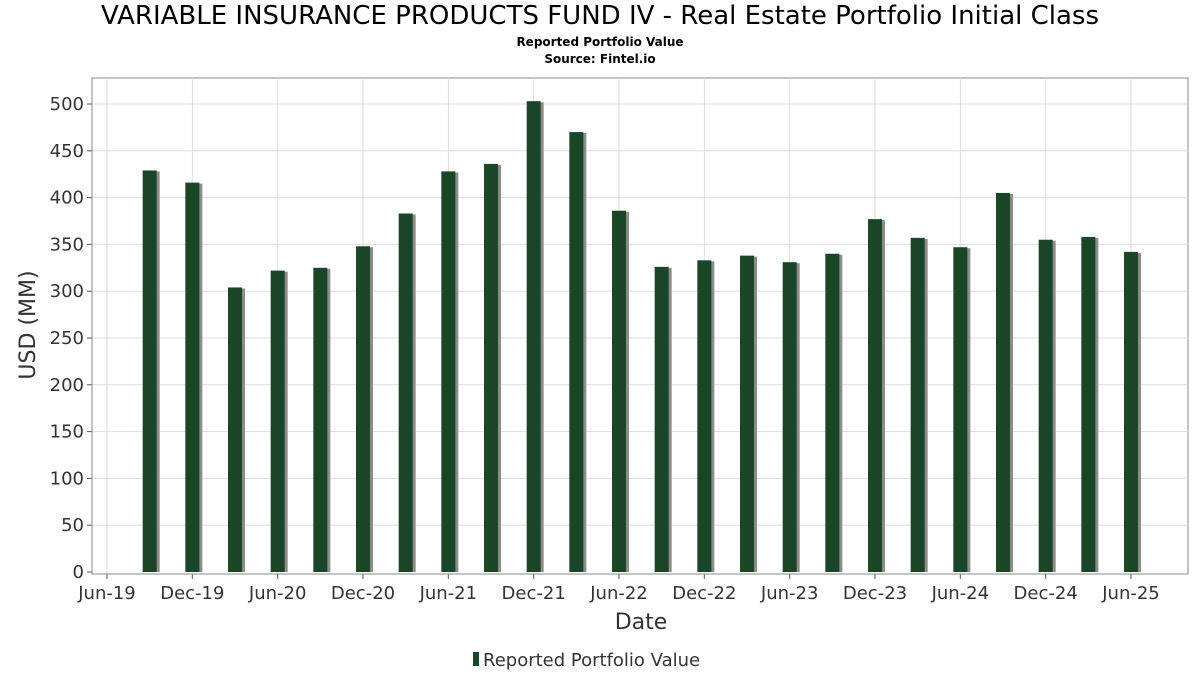 Image resolution: width=1200 pixels, height=675 pixels. I want to click on y-tick-label: 50, so click(72, 525).